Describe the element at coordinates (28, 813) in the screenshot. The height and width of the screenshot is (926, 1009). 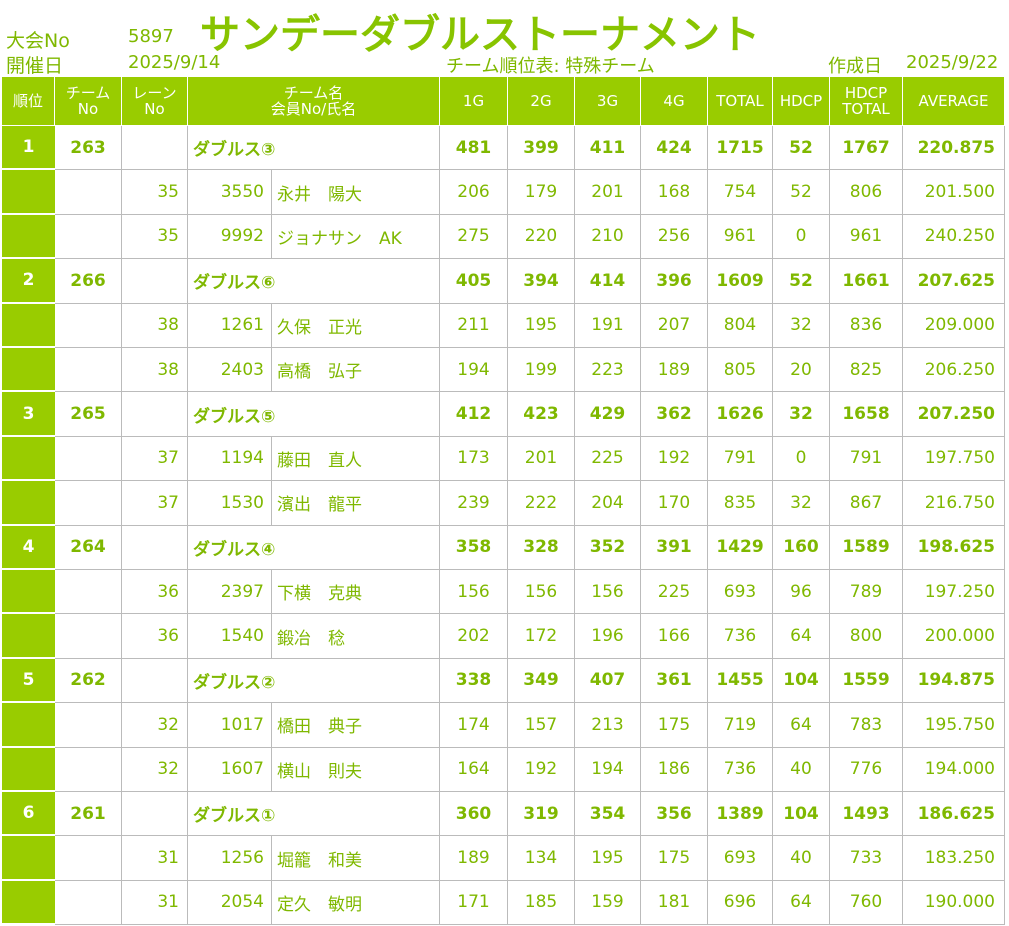
I see `cell-text: 6` at that location.